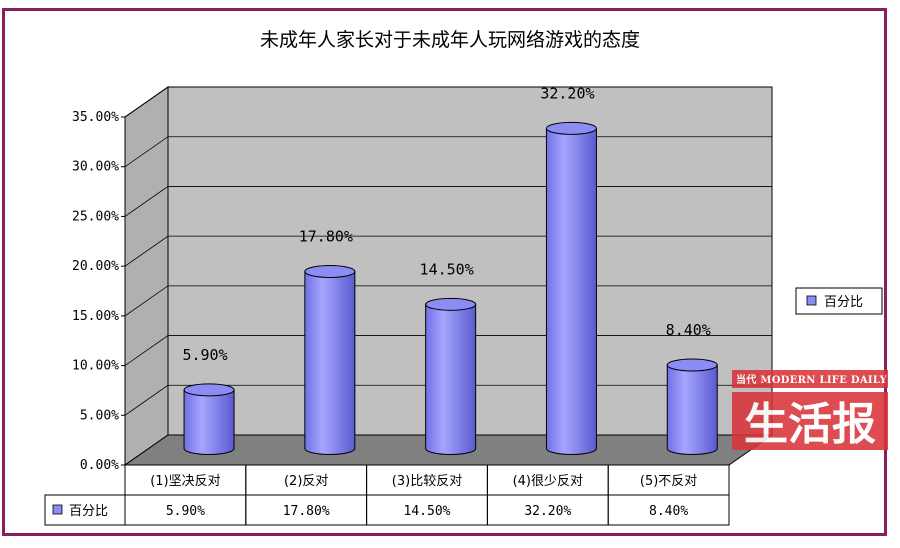 The image size is (900, 548). Describe the element at coordinates (95, 117) in the screenshot. I see `y-tick-label: 35.00%` at that location.